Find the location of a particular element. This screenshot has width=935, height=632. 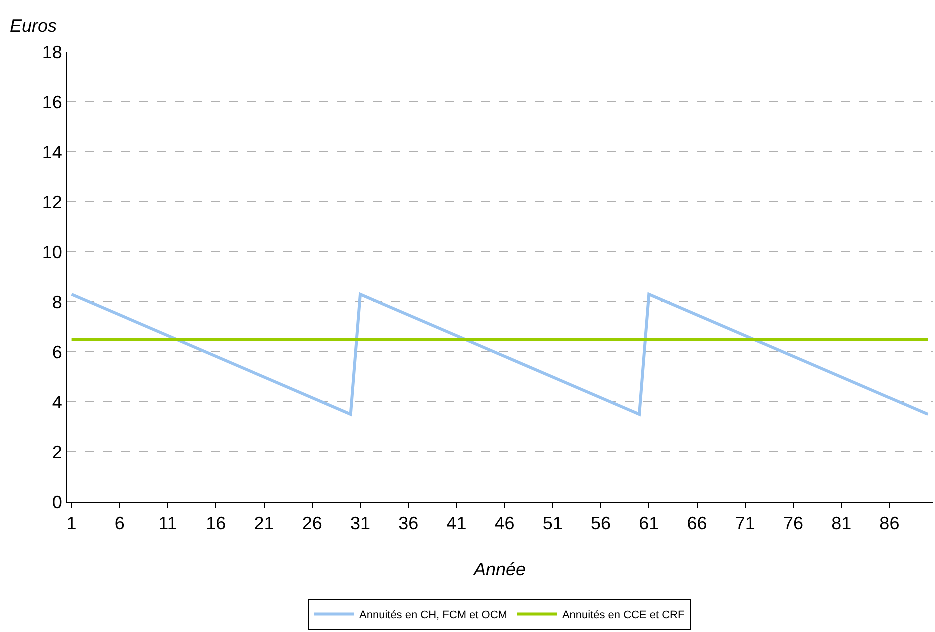

y-tick-label: 14 is located at coordinates (52, 152).